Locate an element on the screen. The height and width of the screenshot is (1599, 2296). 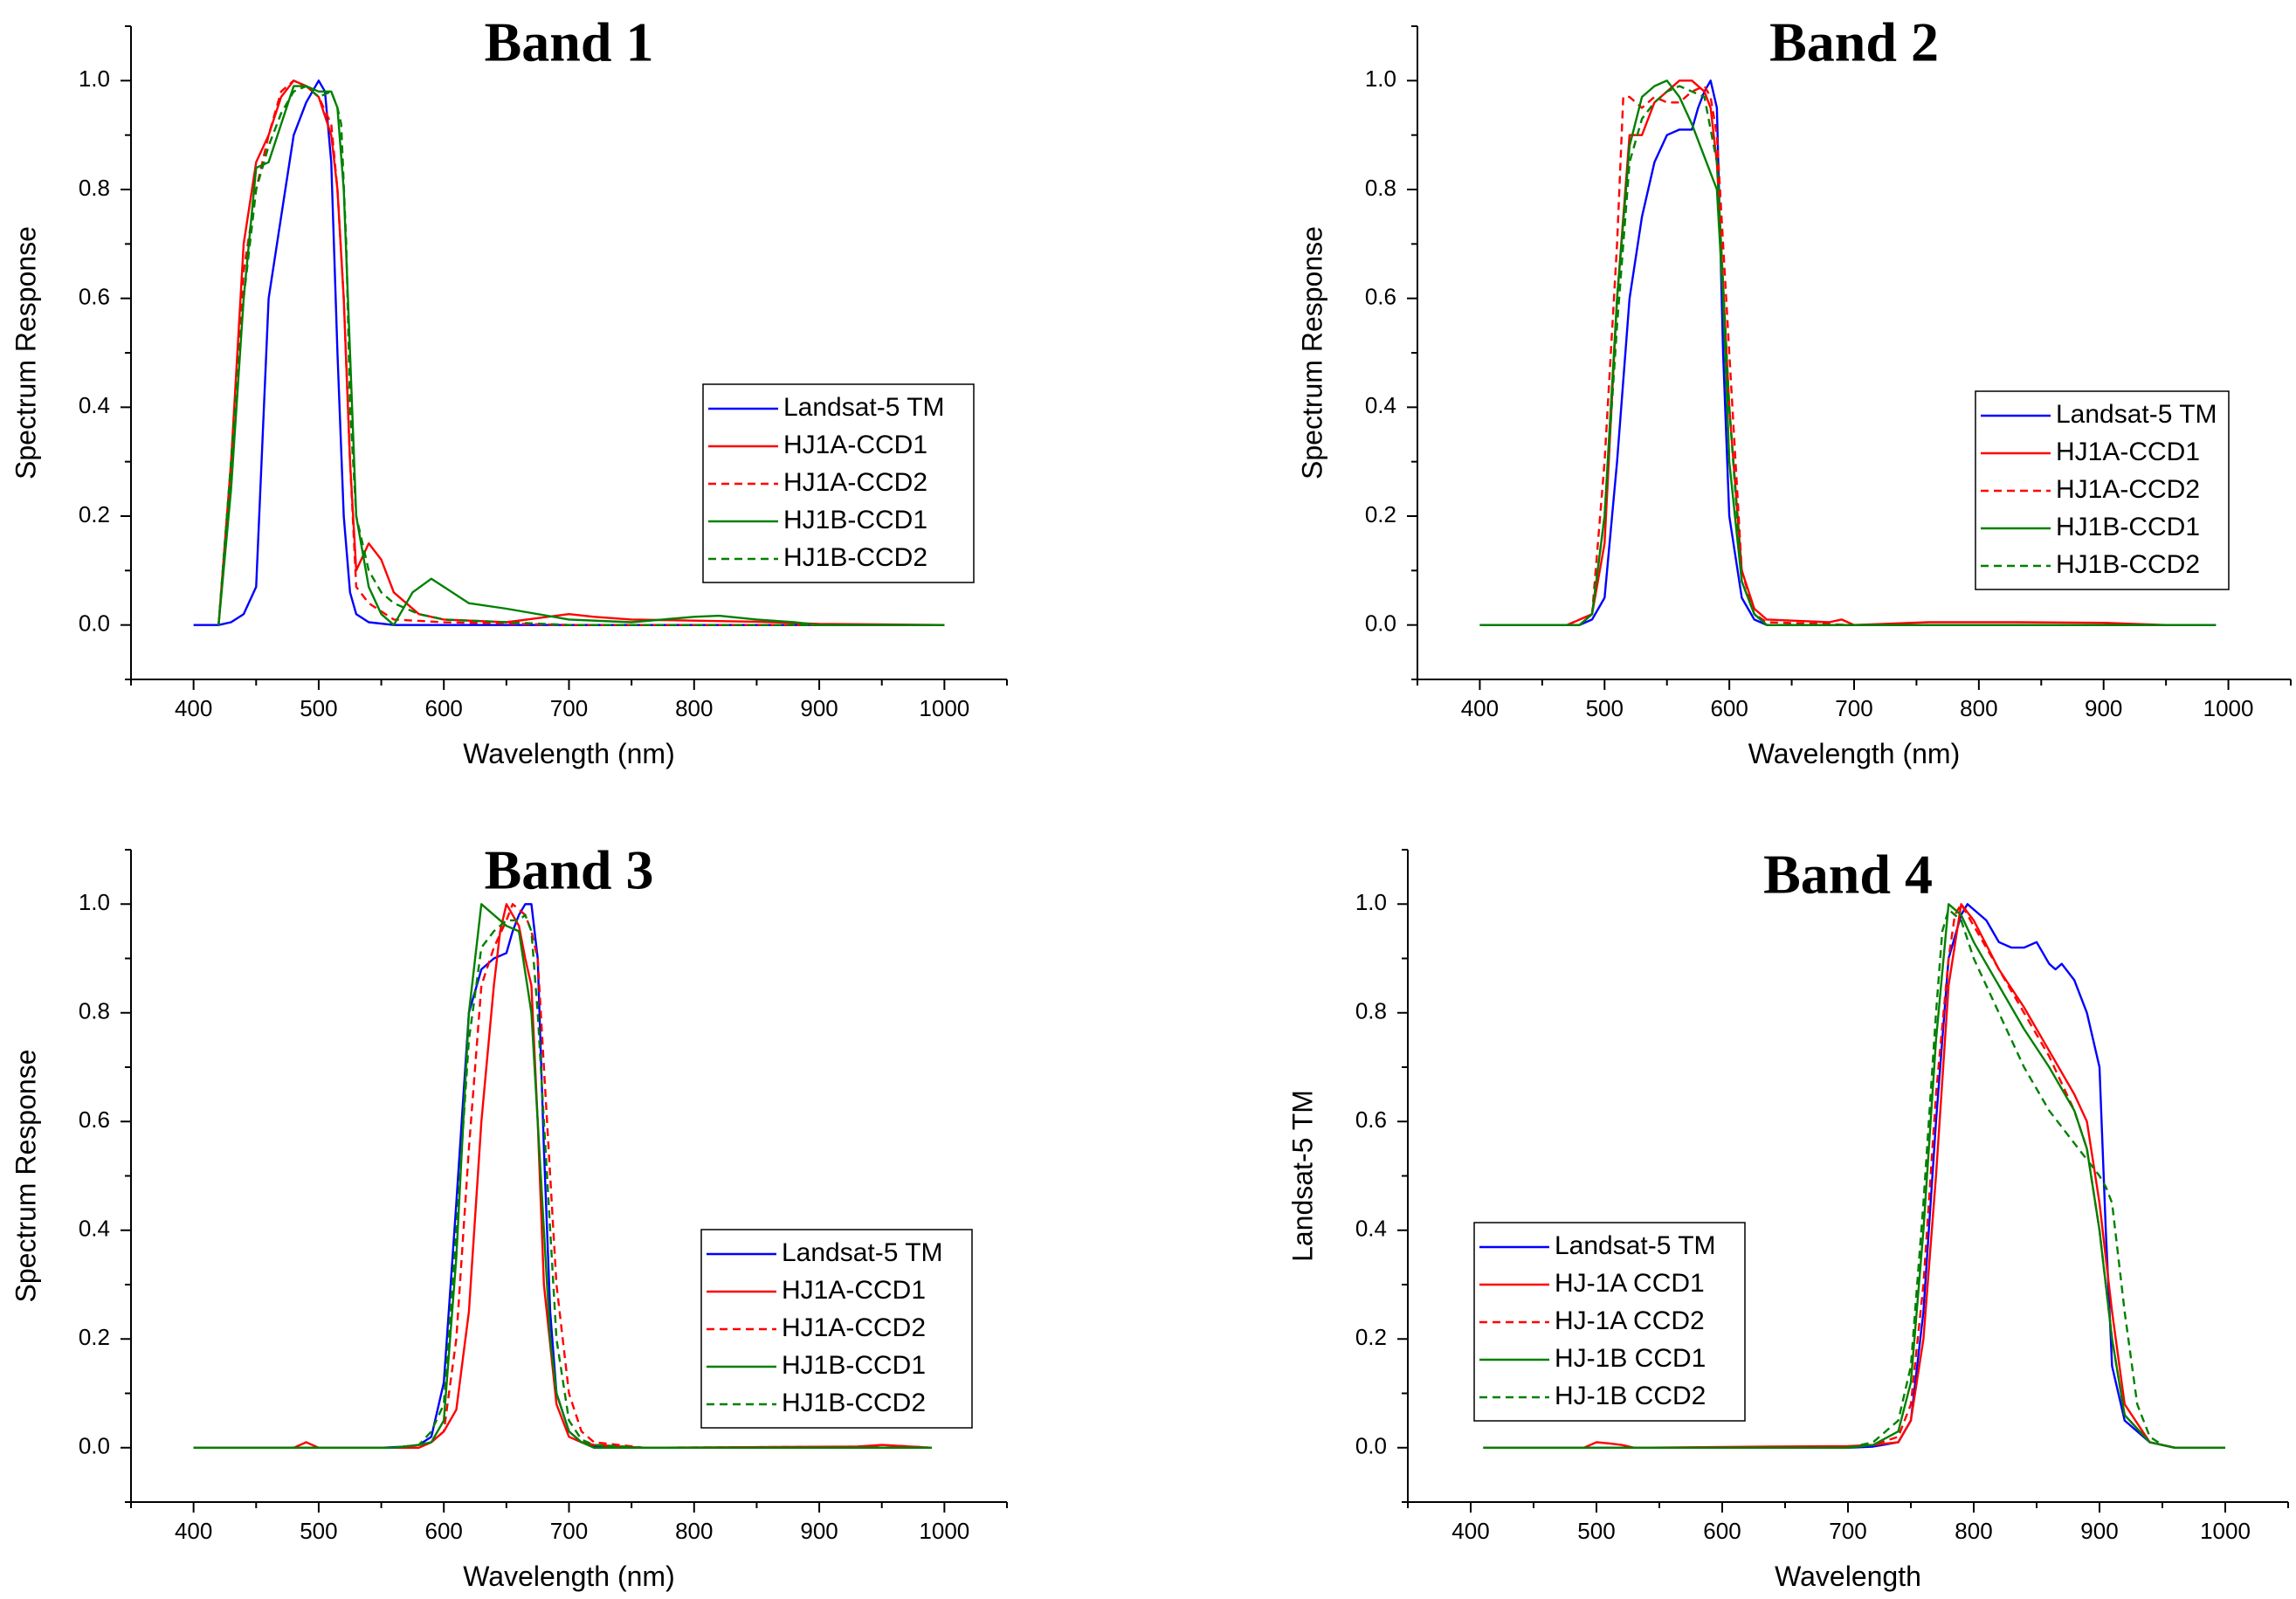
chart-title: Band 2 is located at coordinates (1854, 42).